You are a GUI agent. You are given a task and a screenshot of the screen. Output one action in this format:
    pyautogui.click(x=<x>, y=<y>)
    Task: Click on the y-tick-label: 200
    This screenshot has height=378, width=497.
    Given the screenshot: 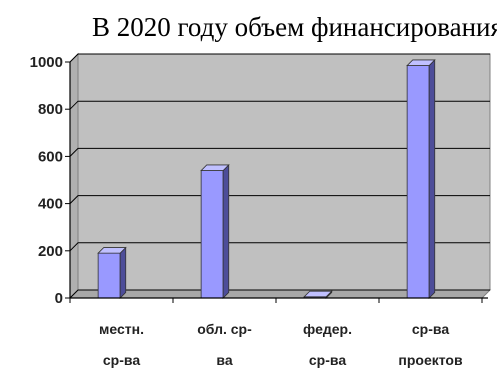 What is the action you would take?
    pyautogui.click(x=50, y=251)
    